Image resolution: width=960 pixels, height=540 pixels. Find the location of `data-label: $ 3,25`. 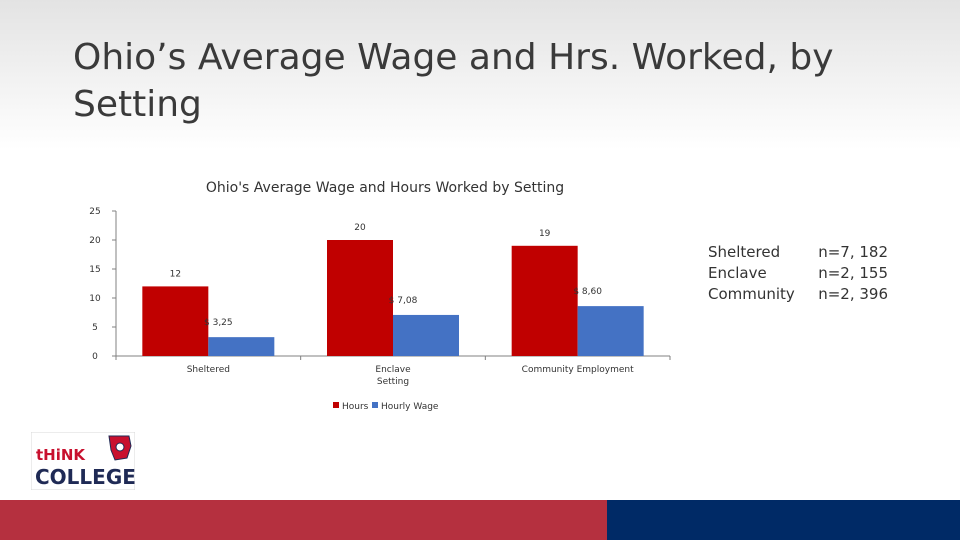

data-label: $ 3,25 is located at coordinates (218, 323).